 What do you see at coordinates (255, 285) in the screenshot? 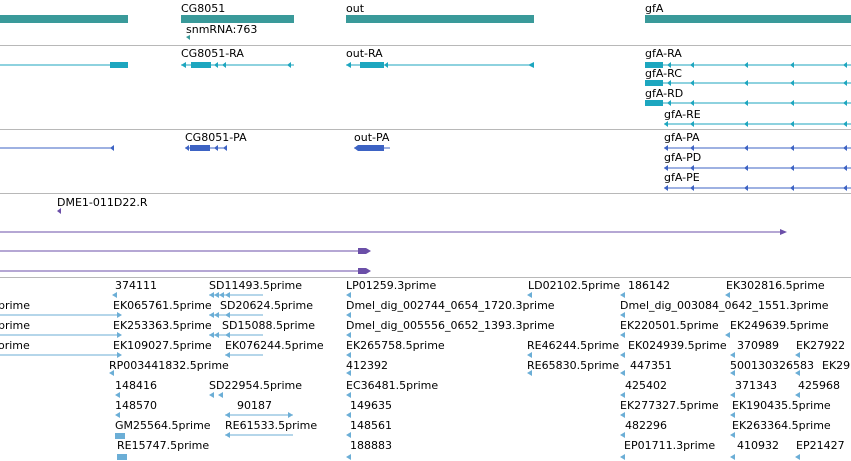
I see `est-label: SD11493.5prime` at bounding box center [255, 285].